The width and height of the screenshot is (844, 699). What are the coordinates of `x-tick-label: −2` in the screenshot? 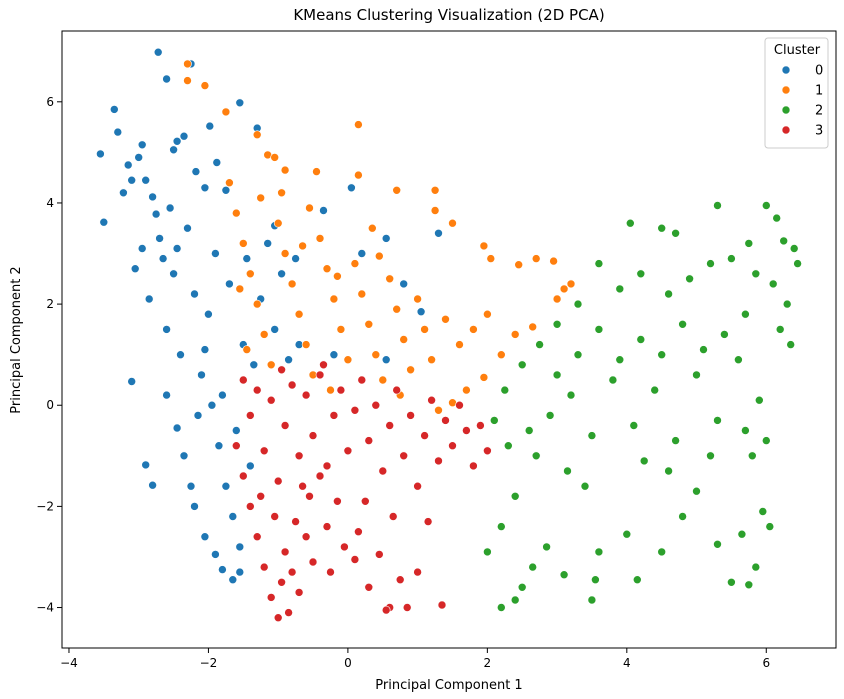 It's located at (209, 663).